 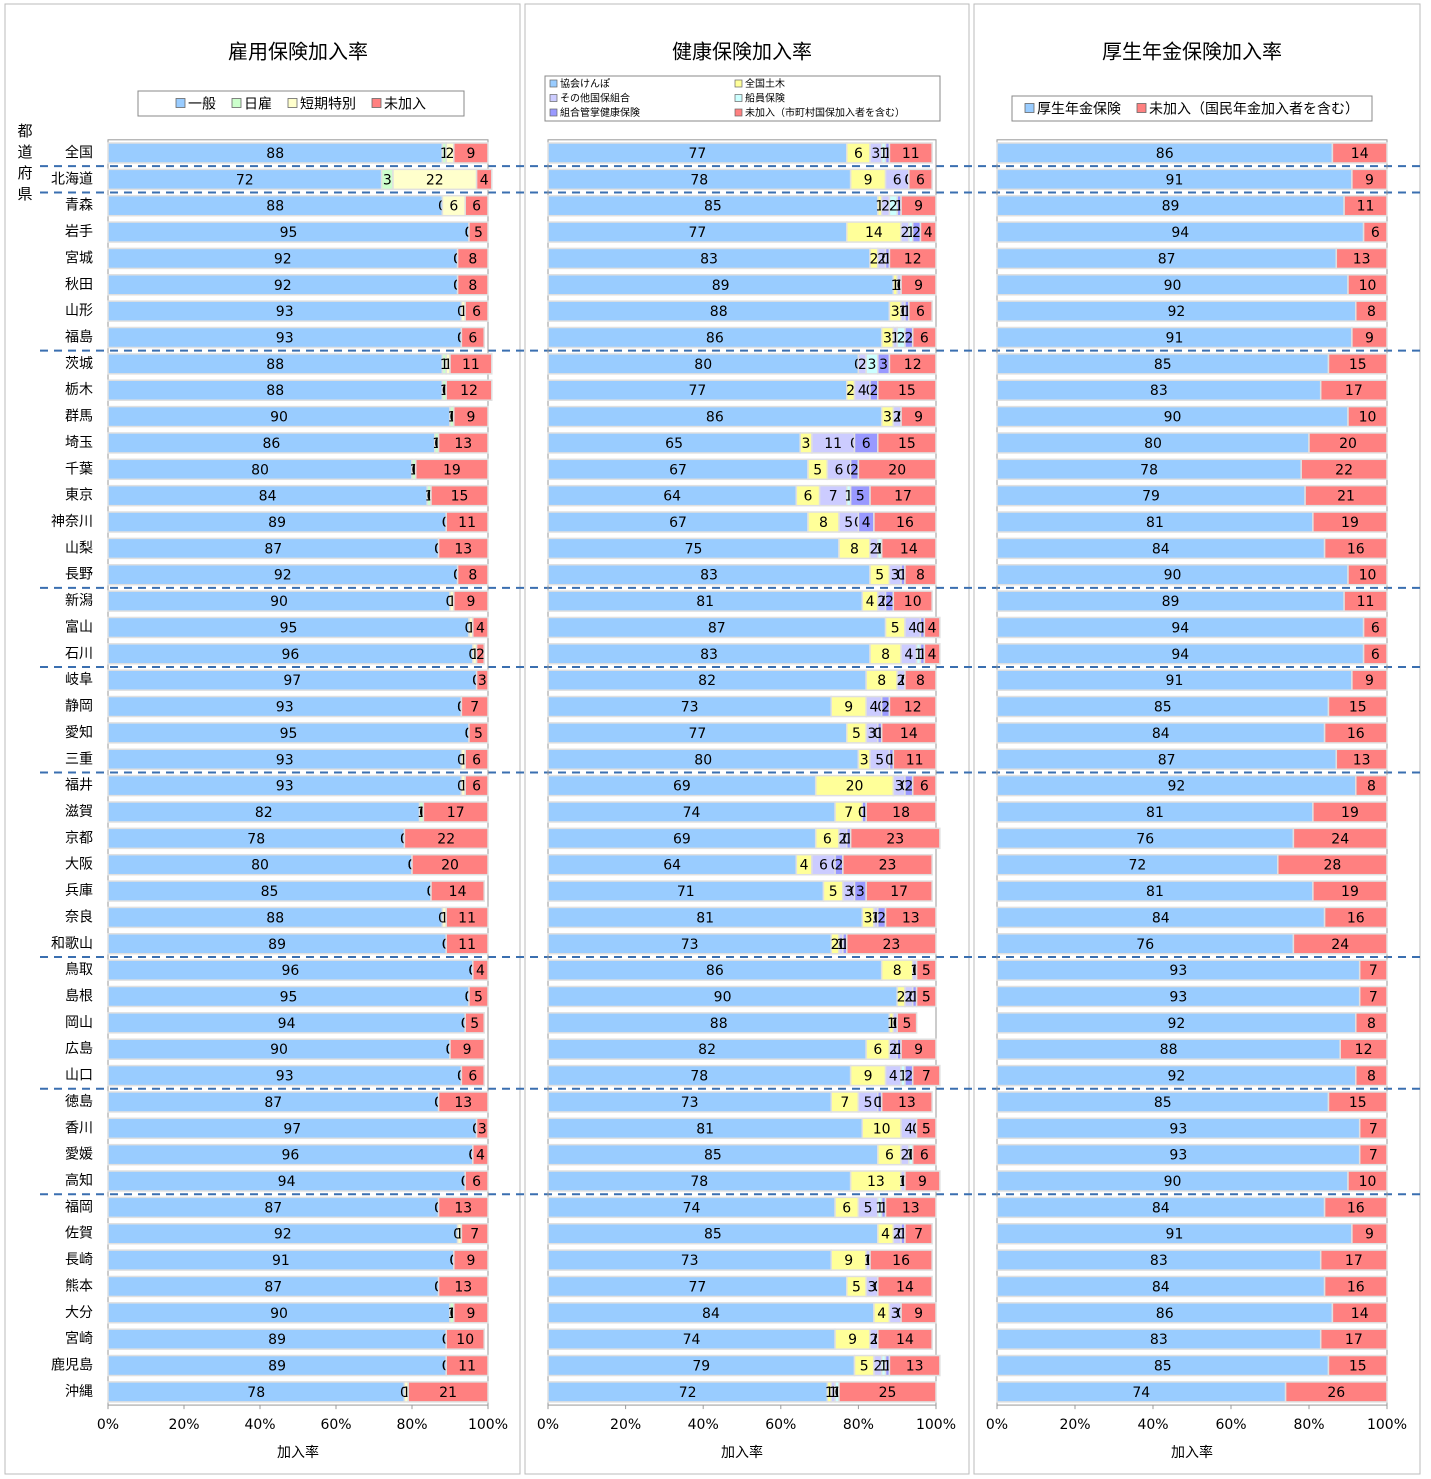 What do you see at coordinates (79, 232) in the screenshot?
I see `y-tick-label: 岩手` at bounding box center [79, 232].